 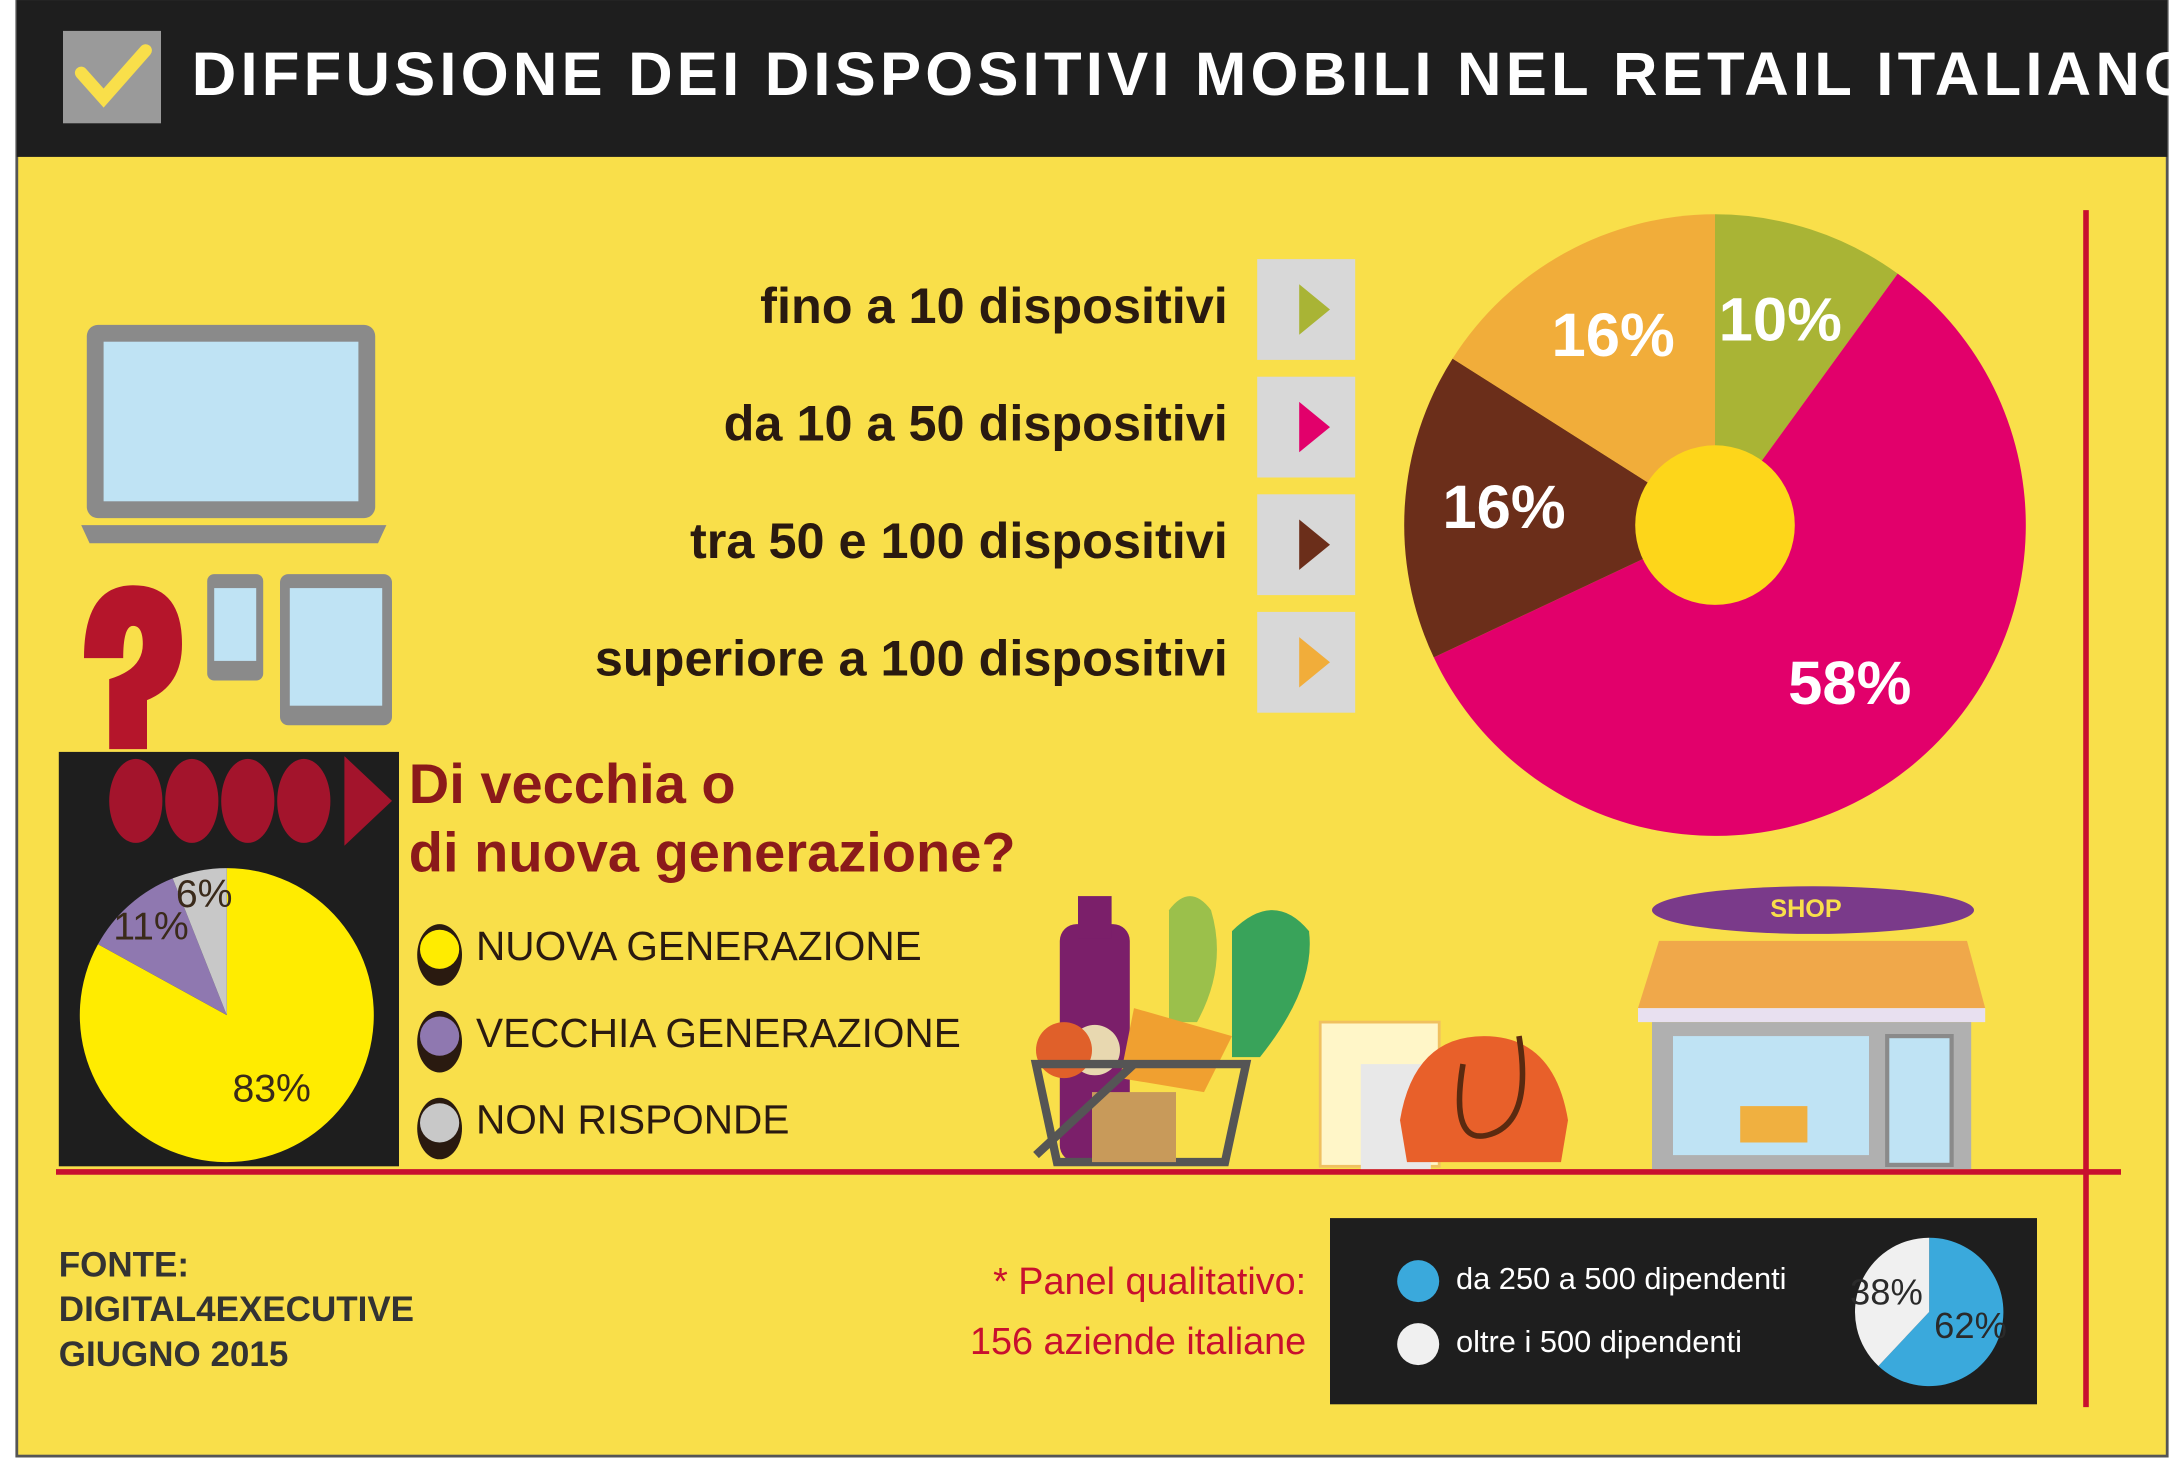 What do you see at coordinates (699, 946) in the screenshot?
I see `legend-label: NUOVA GENERAZIONE` at bounding box center [699, 946].